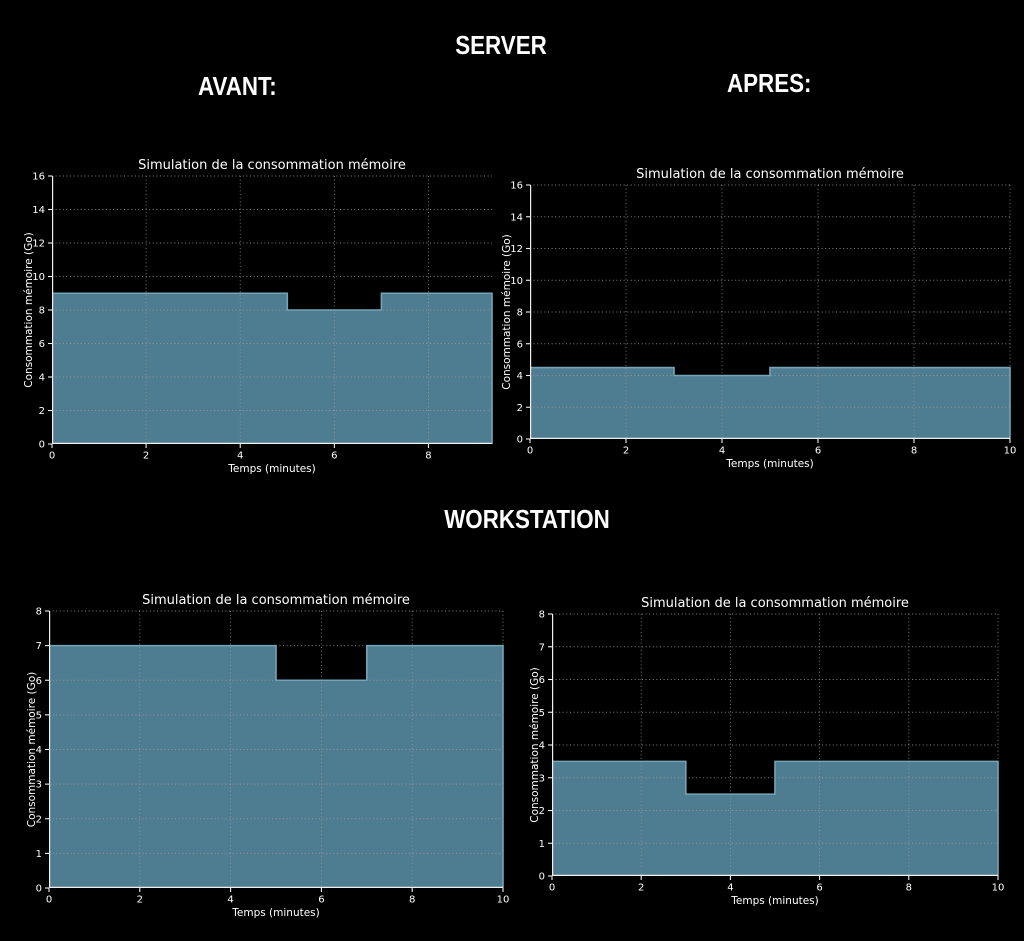 Image resolution: width=1024 pixels, height=941 pixels. What do you see at coordinates (237, 86) in the screenshot?
I see `label-avant: AVANT:` at bounding box center [237, 86].